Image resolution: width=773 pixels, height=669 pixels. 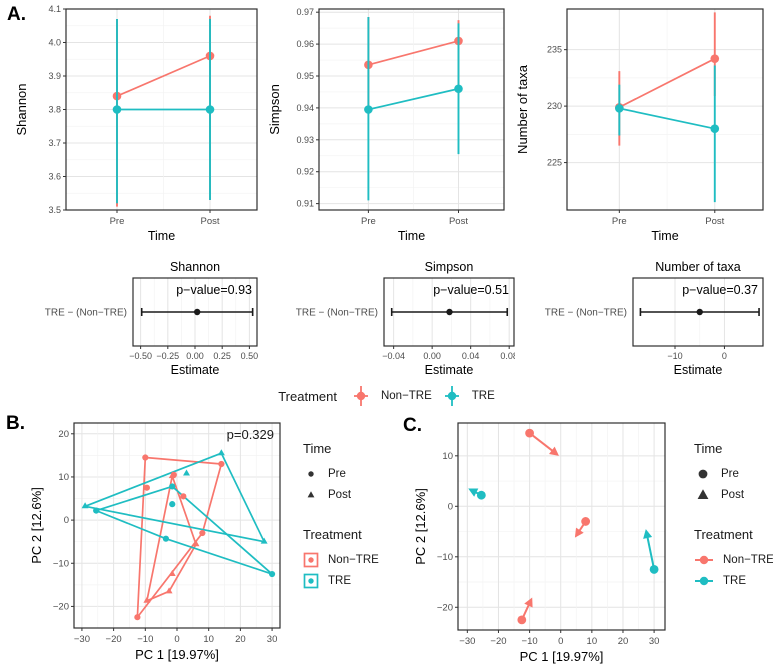 What do you see at coordinates (311, 580) in the screenshot?
I see `tre-hull-icon` at bounding box center [311, 580].